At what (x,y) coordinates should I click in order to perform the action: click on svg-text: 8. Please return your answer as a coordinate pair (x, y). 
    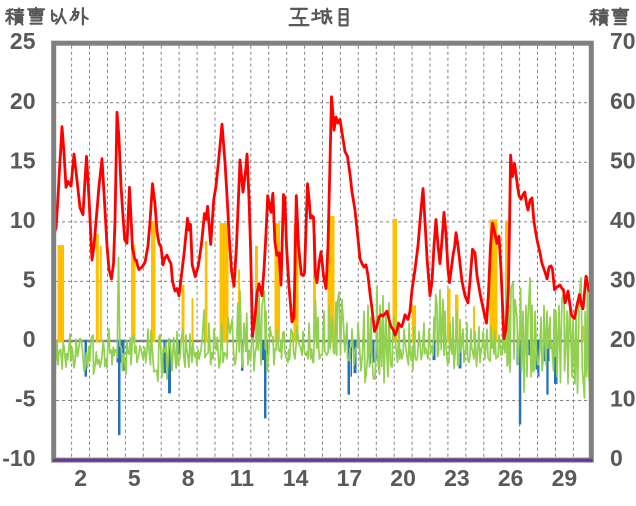
    Looking at the image, I should click on (188, 478).